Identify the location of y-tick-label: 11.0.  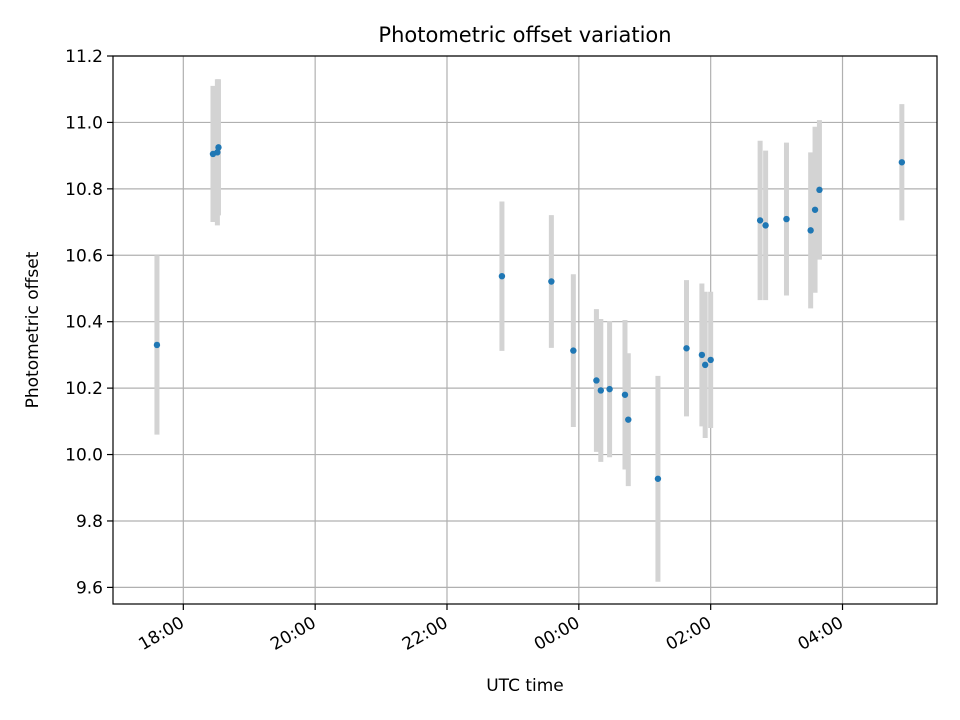
(84, 123).